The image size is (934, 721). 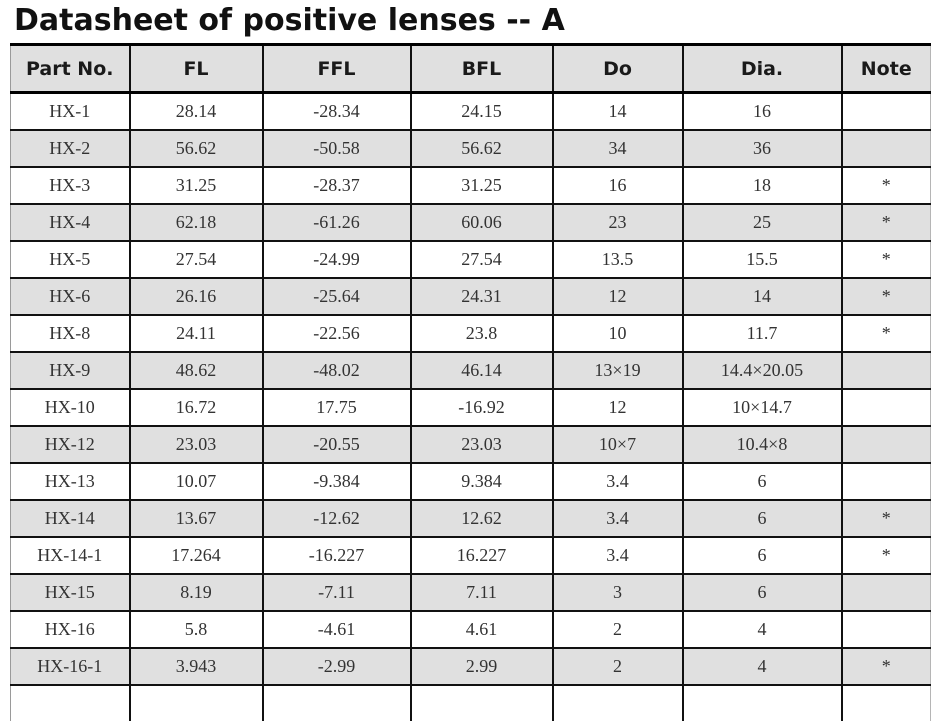 What do you see at coordinates (70, 259) in the screenshot?
I see `cell-part-no: HX-5` at bounding box center [70, 259].